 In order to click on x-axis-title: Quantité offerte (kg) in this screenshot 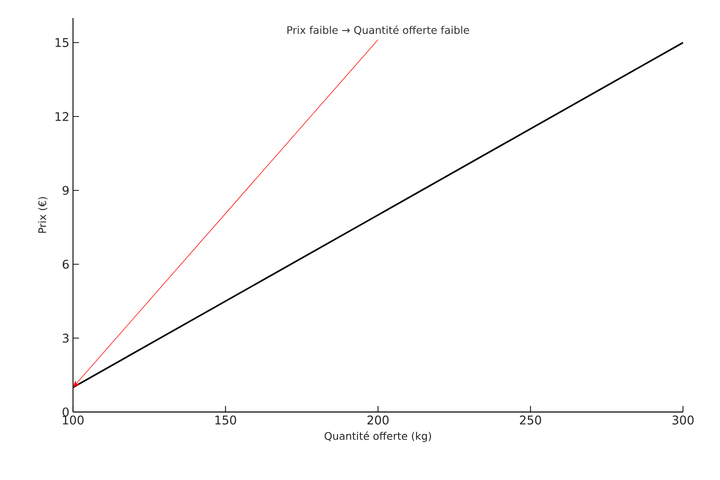, I will do `click(378, 436)`.